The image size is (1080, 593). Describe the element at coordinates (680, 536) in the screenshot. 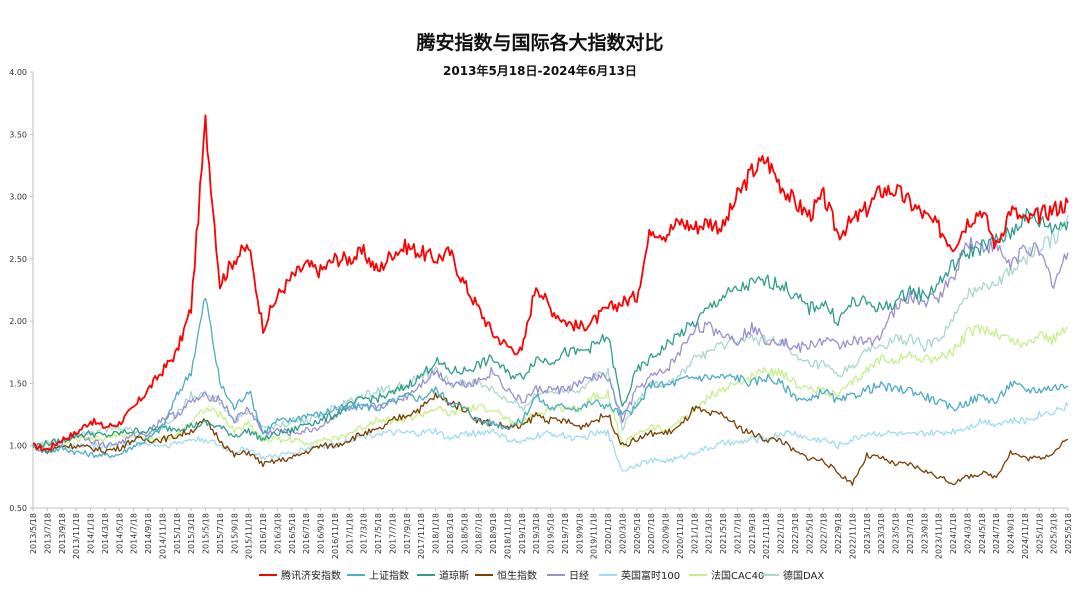

I see `x-tick-label: 2020/11/18` at that location.